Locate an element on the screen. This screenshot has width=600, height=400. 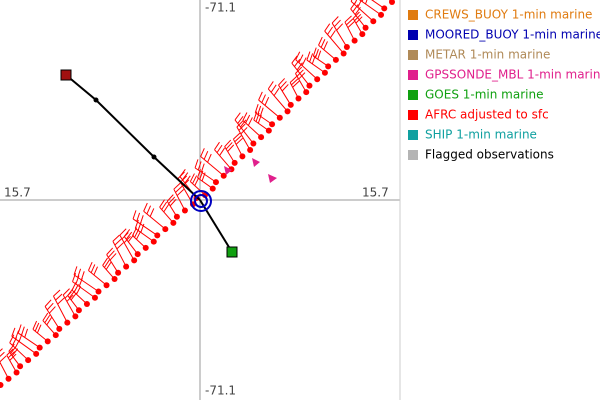
track-line is located at coordinates (216, 226).